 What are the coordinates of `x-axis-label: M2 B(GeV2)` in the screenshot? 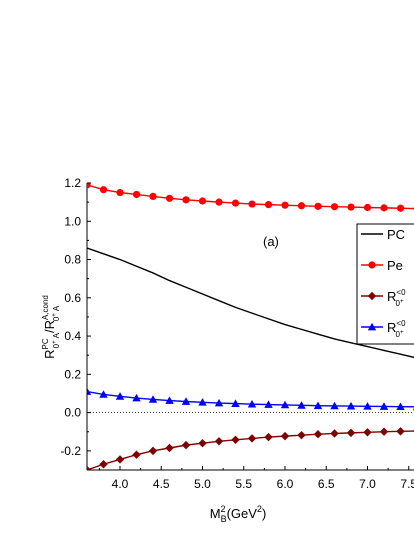 It's located at (238, 514).